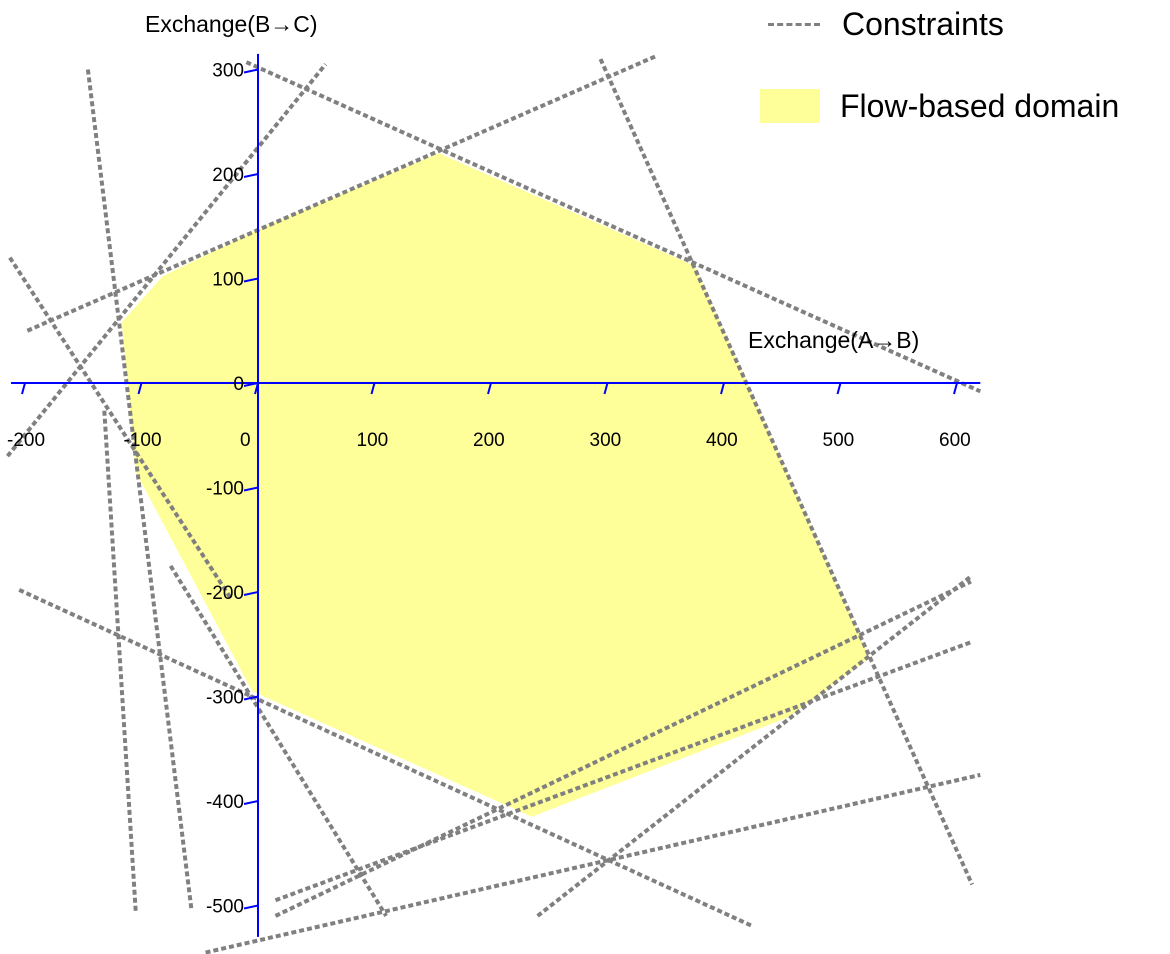  Describe the element at coordinates (606, 440) in the screenshot. I see `x-tick-label: 300` at that location.